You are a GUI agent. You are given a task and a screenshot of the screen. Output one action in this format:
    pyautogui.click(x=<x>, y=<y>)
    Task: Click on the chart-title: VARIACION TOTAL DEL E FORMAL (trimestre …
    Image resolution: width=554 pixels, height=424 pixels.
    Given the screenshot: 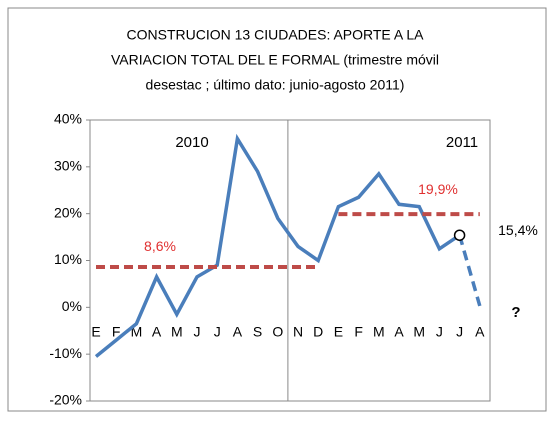 What is the action you would take?
    pyautogui.click(x=275, y=60)
    